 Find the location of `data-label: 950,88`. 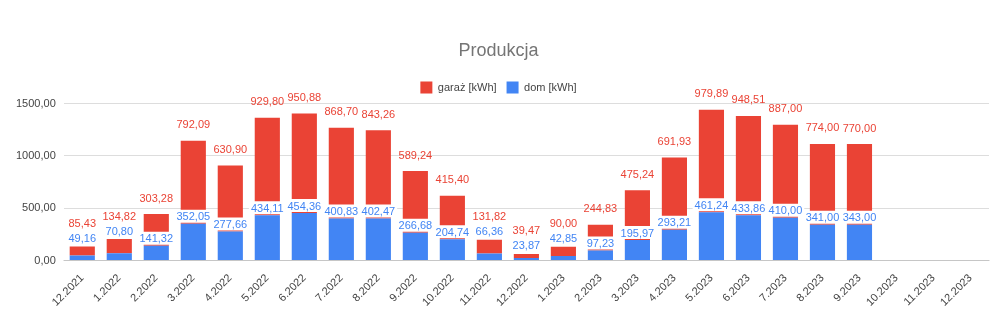

data-label: 950,88 is located at coordinates (304, 97).